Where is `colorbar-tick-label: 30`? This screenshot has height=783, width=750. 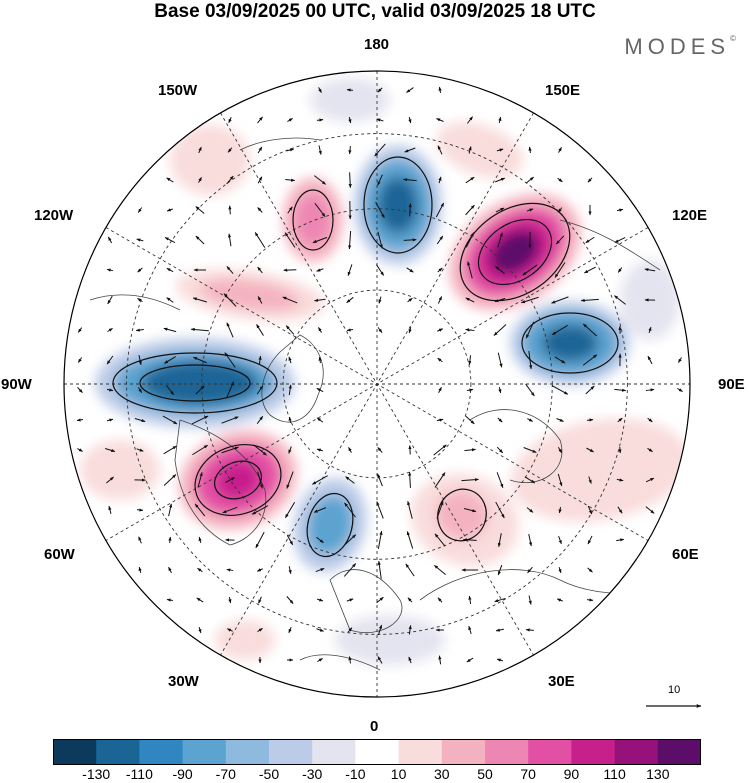
colorbar-tick-label: 30 is located at coordinates (442, 774).